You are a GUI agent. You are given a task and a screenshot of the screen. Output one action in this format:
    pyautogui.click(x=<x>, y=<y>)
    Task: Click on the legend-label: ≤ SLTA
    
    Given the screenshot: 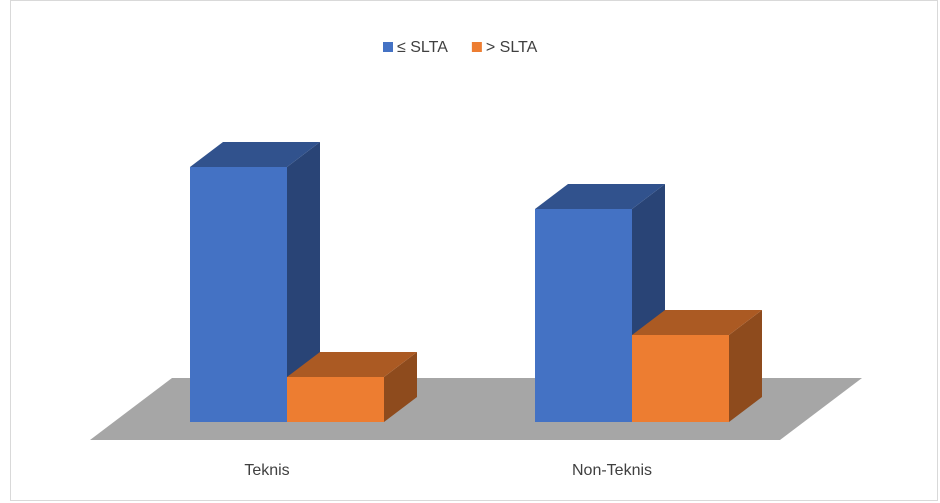 What is the action you would take?
    pyautogui.click(x=422, y=47)
    